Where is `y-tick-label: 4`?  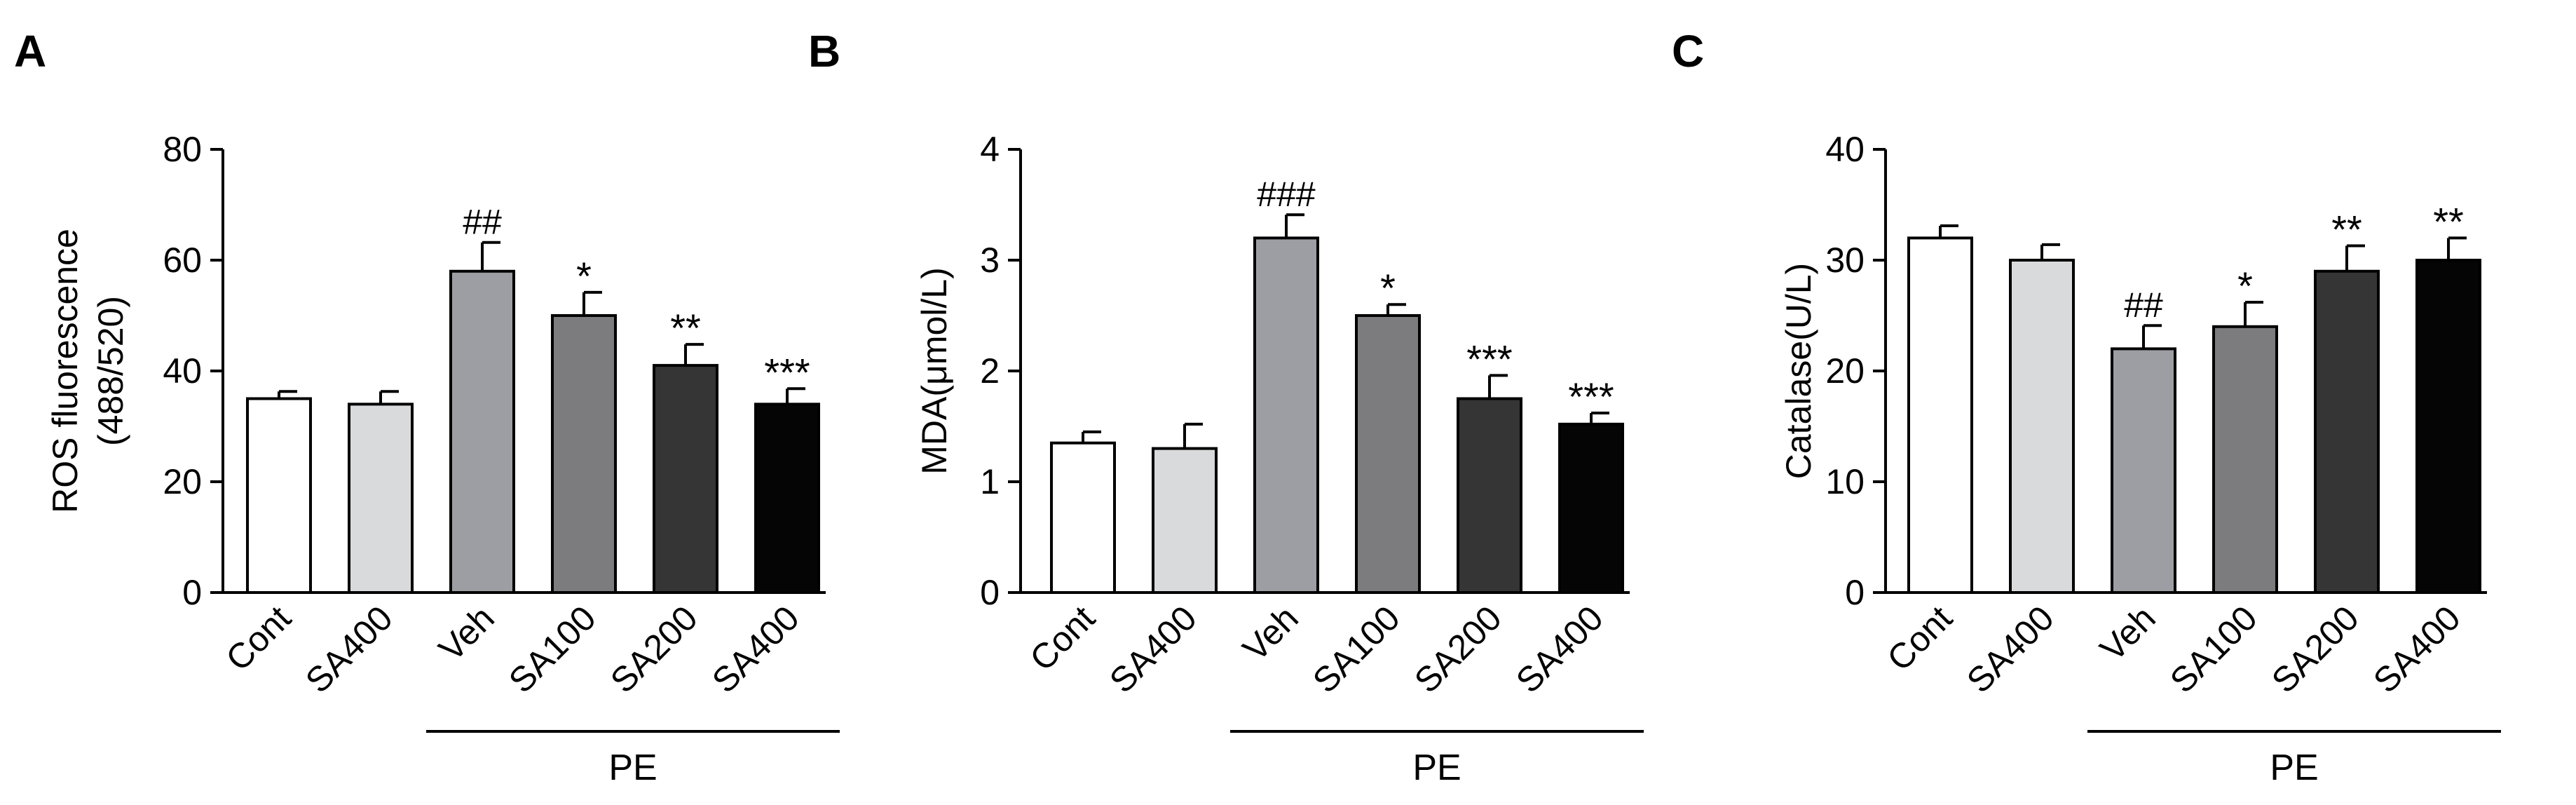
y-tick-label: 4 is located at coordinates (990, 149).